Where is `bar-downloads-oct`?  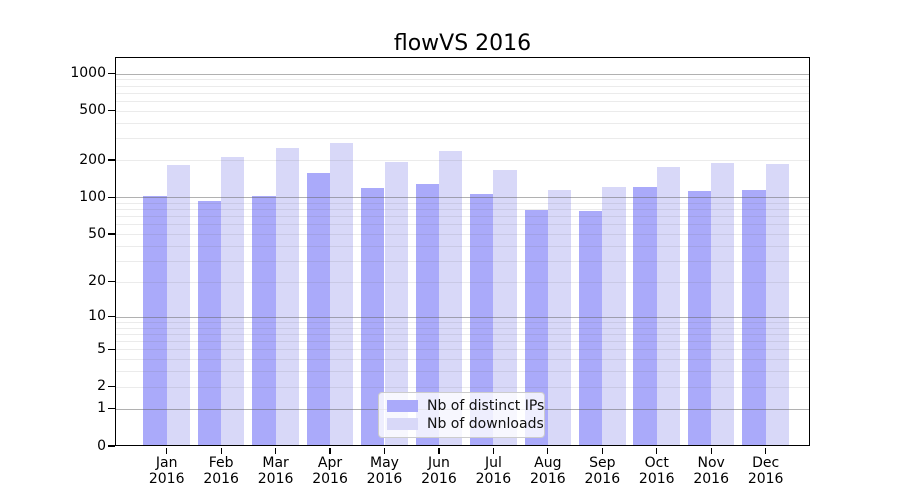
bar-downloads-oct is located at coordinates (668, 306).